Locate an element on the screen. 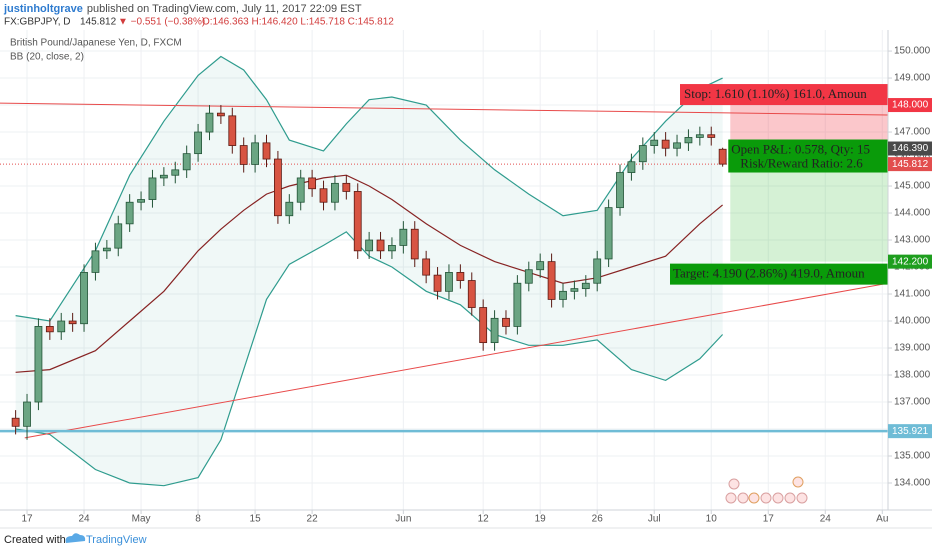 The width and height of the screenshot is (932, 550). price-change: ▼ −0.551 (−0.38%) is located at coordinates (161, 22).